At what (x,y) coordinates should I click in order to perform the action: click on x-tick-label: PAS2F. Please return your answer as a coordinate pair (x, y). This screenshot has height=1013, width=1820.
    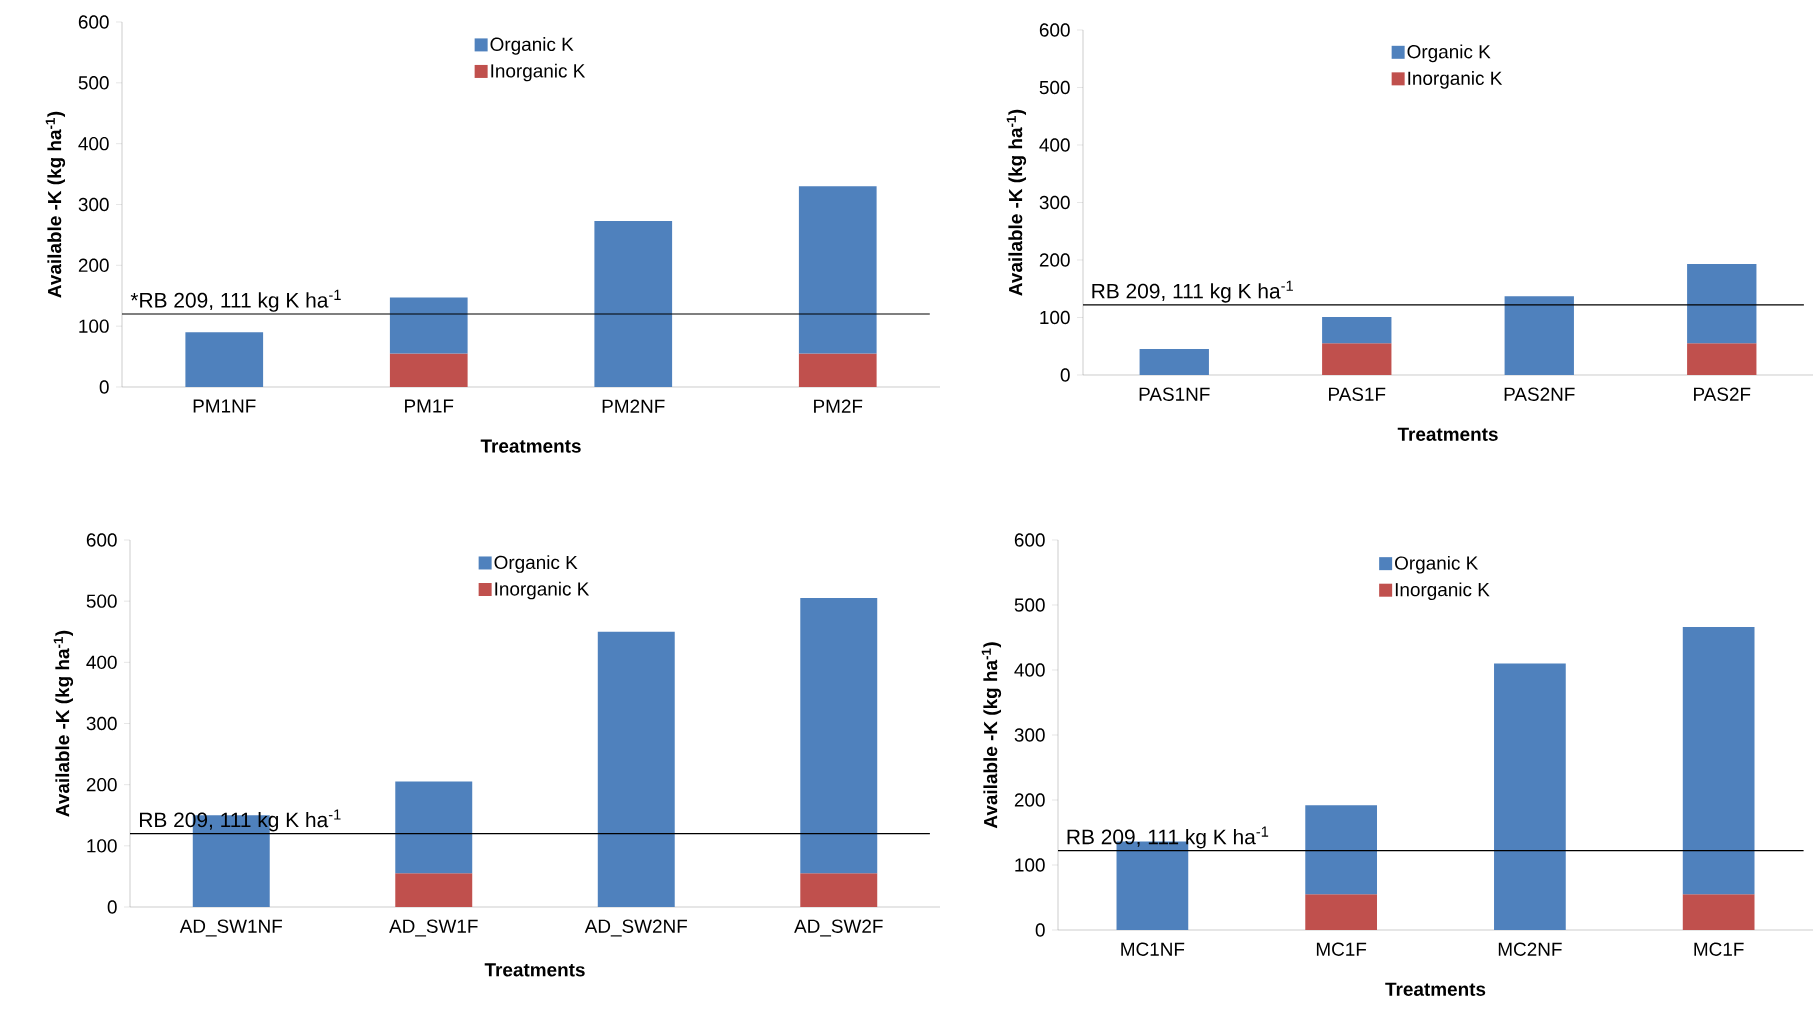
    Looking at the image, I should click on (1722, 394).